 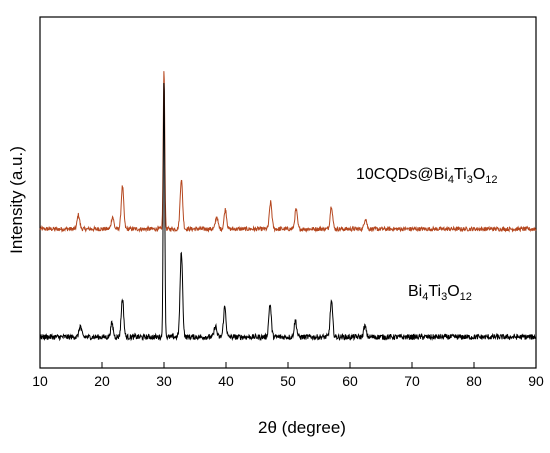 I want to click on series-label-0: 10CQDs@Bi4Ti3O12, so click(x=427, y=176).